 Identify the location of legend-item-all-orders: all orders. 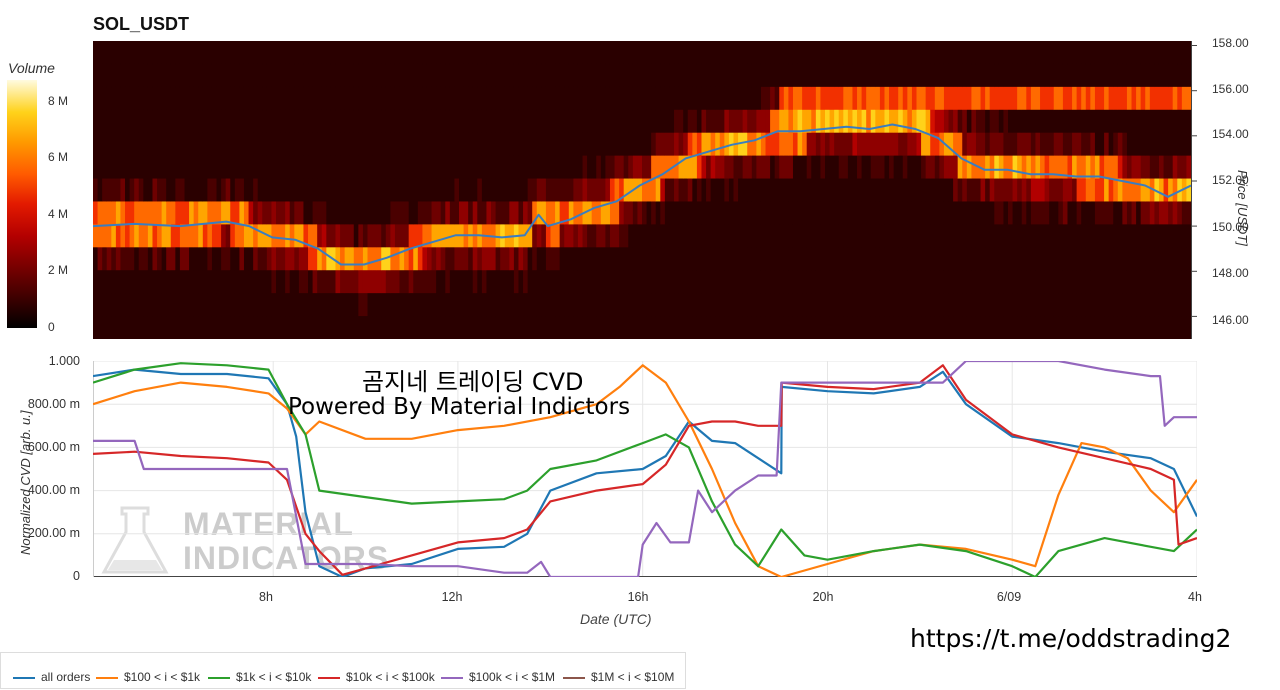
(51, 677).